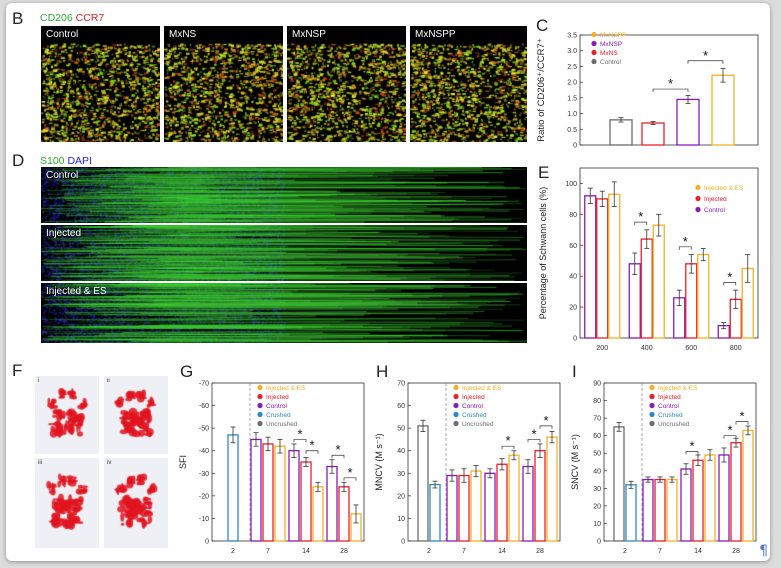  I want to click on panel-d-stain-label: S100 DAPI, so click(66, 161).